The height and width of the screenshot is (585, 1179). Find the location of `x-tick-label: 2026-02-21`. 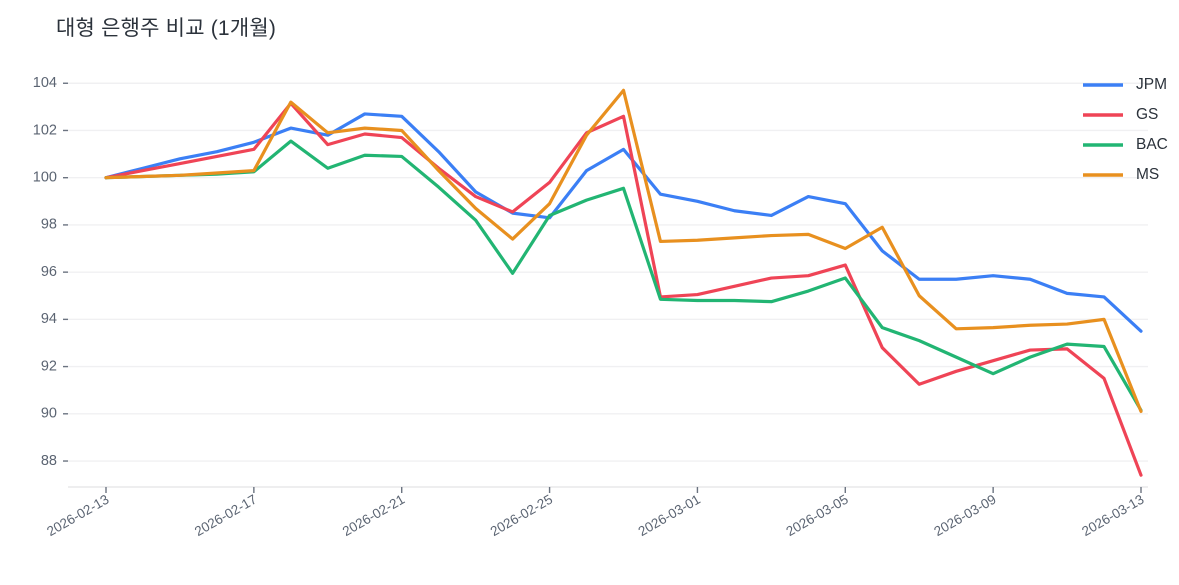

x-tick-label: 2026-02-21 is located at coordinates (373, 516).